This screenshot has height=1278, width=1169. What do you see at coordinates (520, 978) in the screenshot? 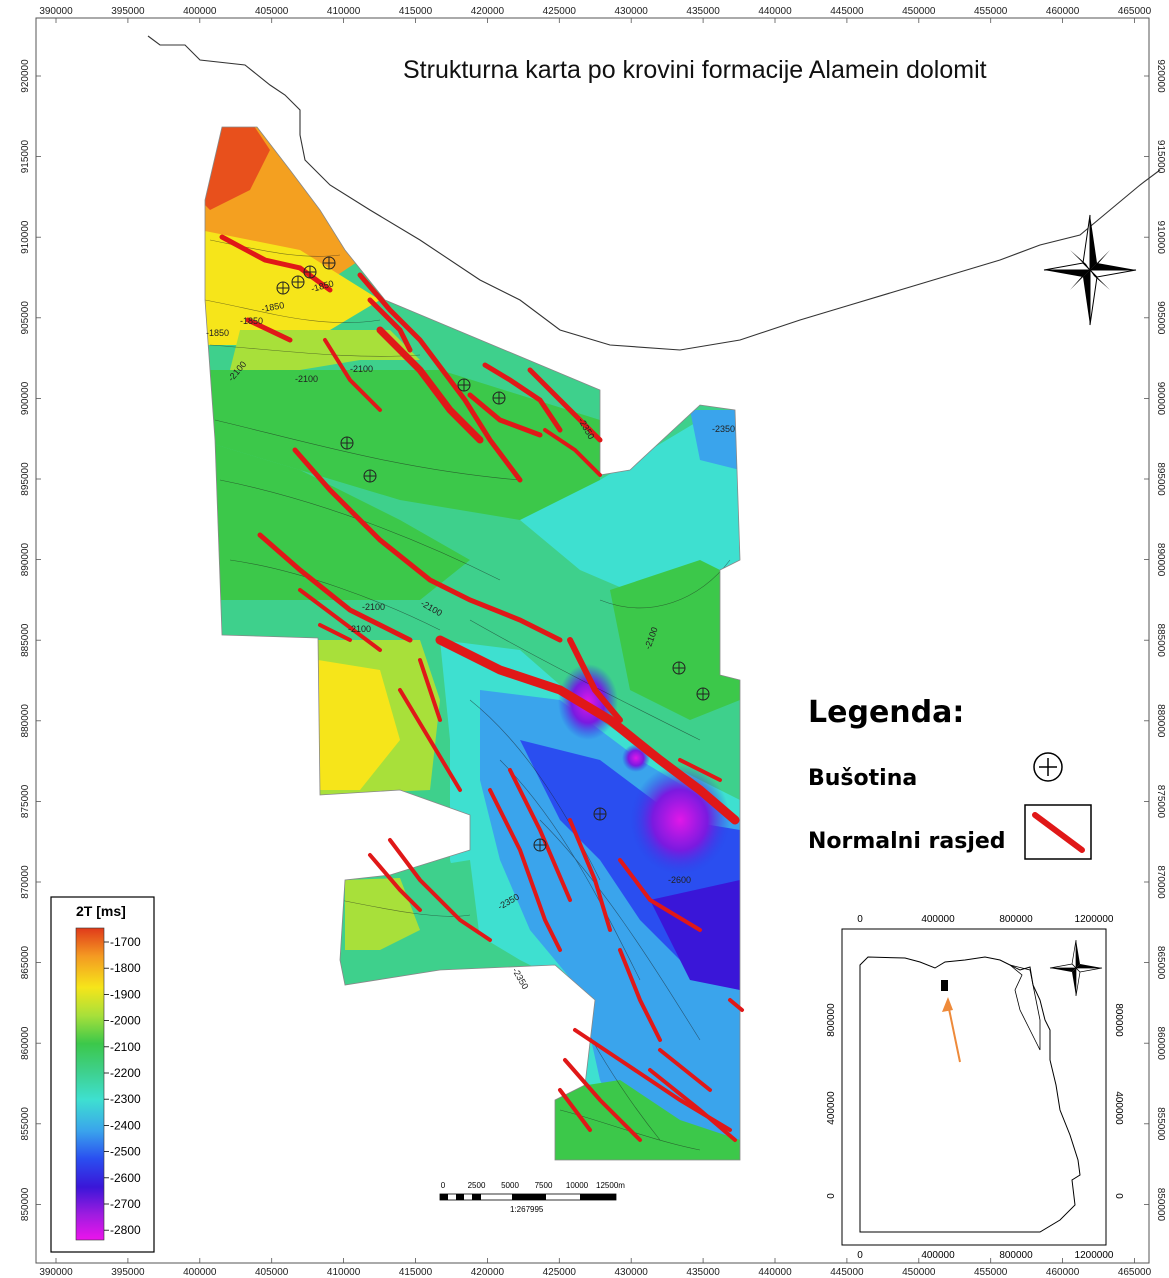
I see `contour-label: -2350` at bounding box center [520, 978].